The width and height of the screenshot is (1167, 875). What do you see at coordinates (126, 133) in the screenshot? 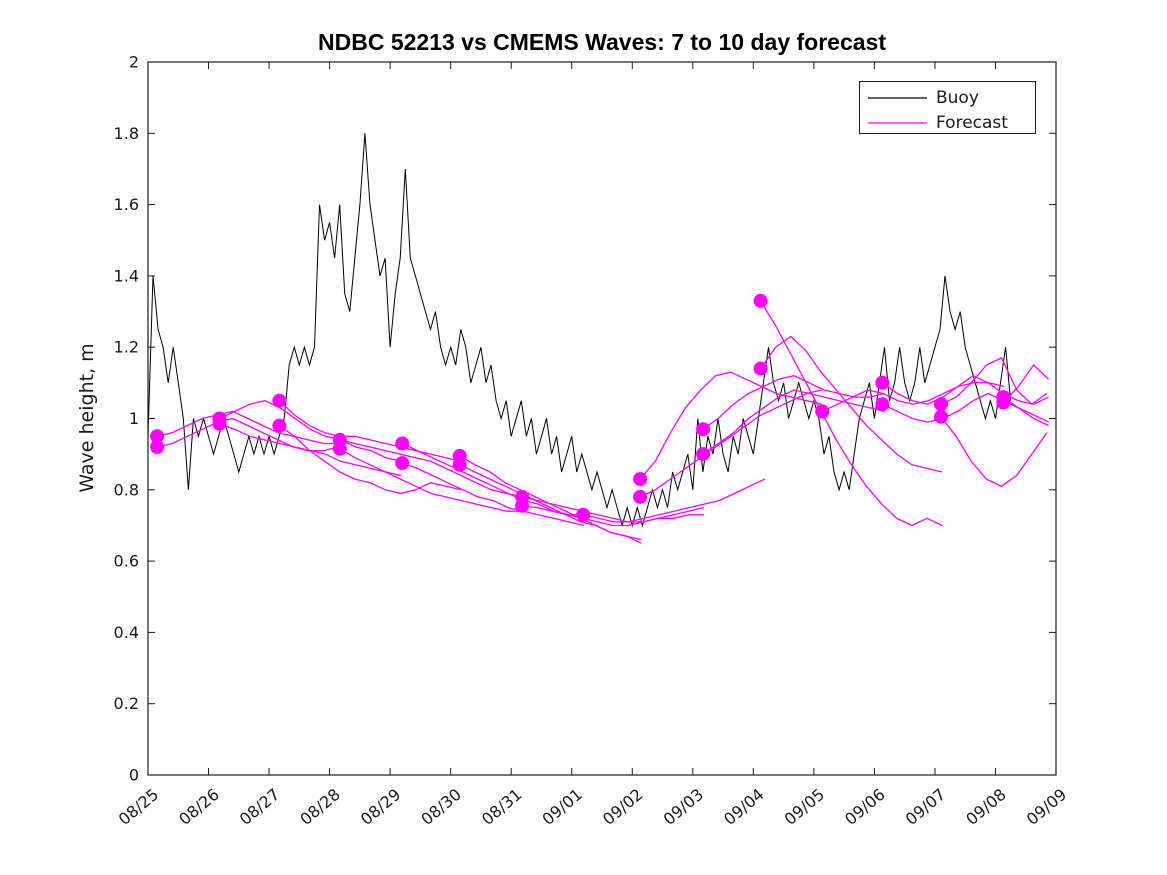
I see `y-tick-label: 1.8` at bounding box center [126, 133].